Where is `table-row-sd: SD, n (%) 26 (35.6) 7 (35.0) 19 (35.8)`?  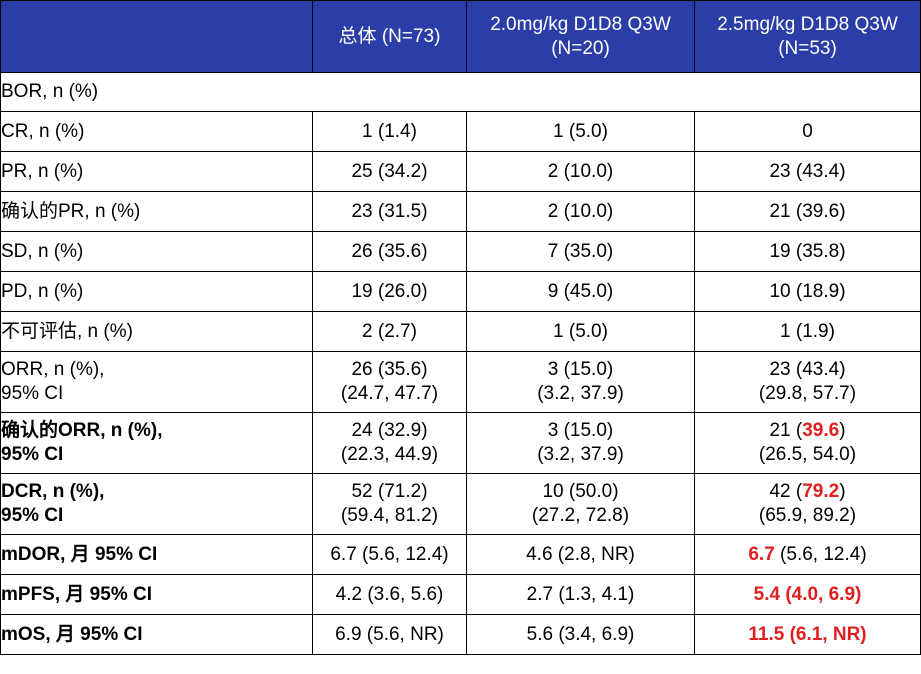 table-row-sd: SD, n (%) 26 (35.6) 7 (35.0) 19 (35.8) is located at coordinates (460, 251).